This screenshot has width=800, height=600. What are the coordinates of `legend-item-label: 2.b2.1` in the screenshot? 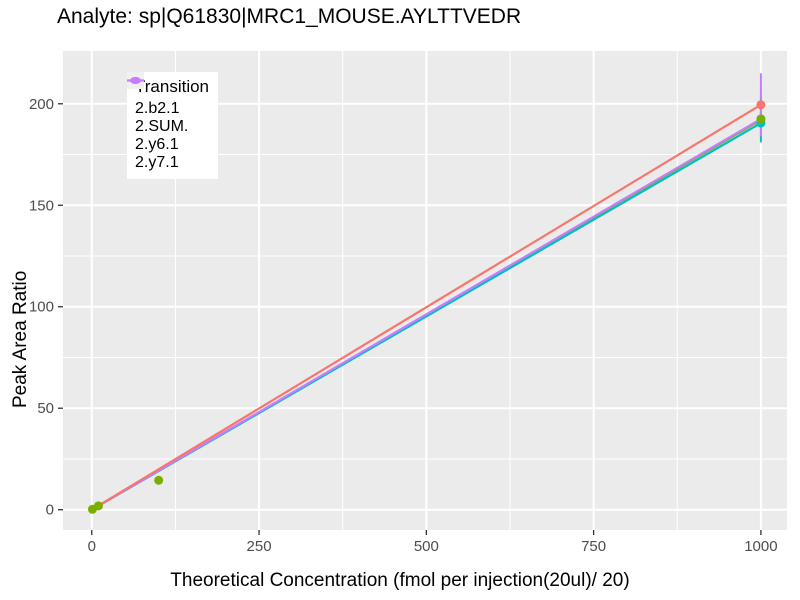 It's located at (157, 108).